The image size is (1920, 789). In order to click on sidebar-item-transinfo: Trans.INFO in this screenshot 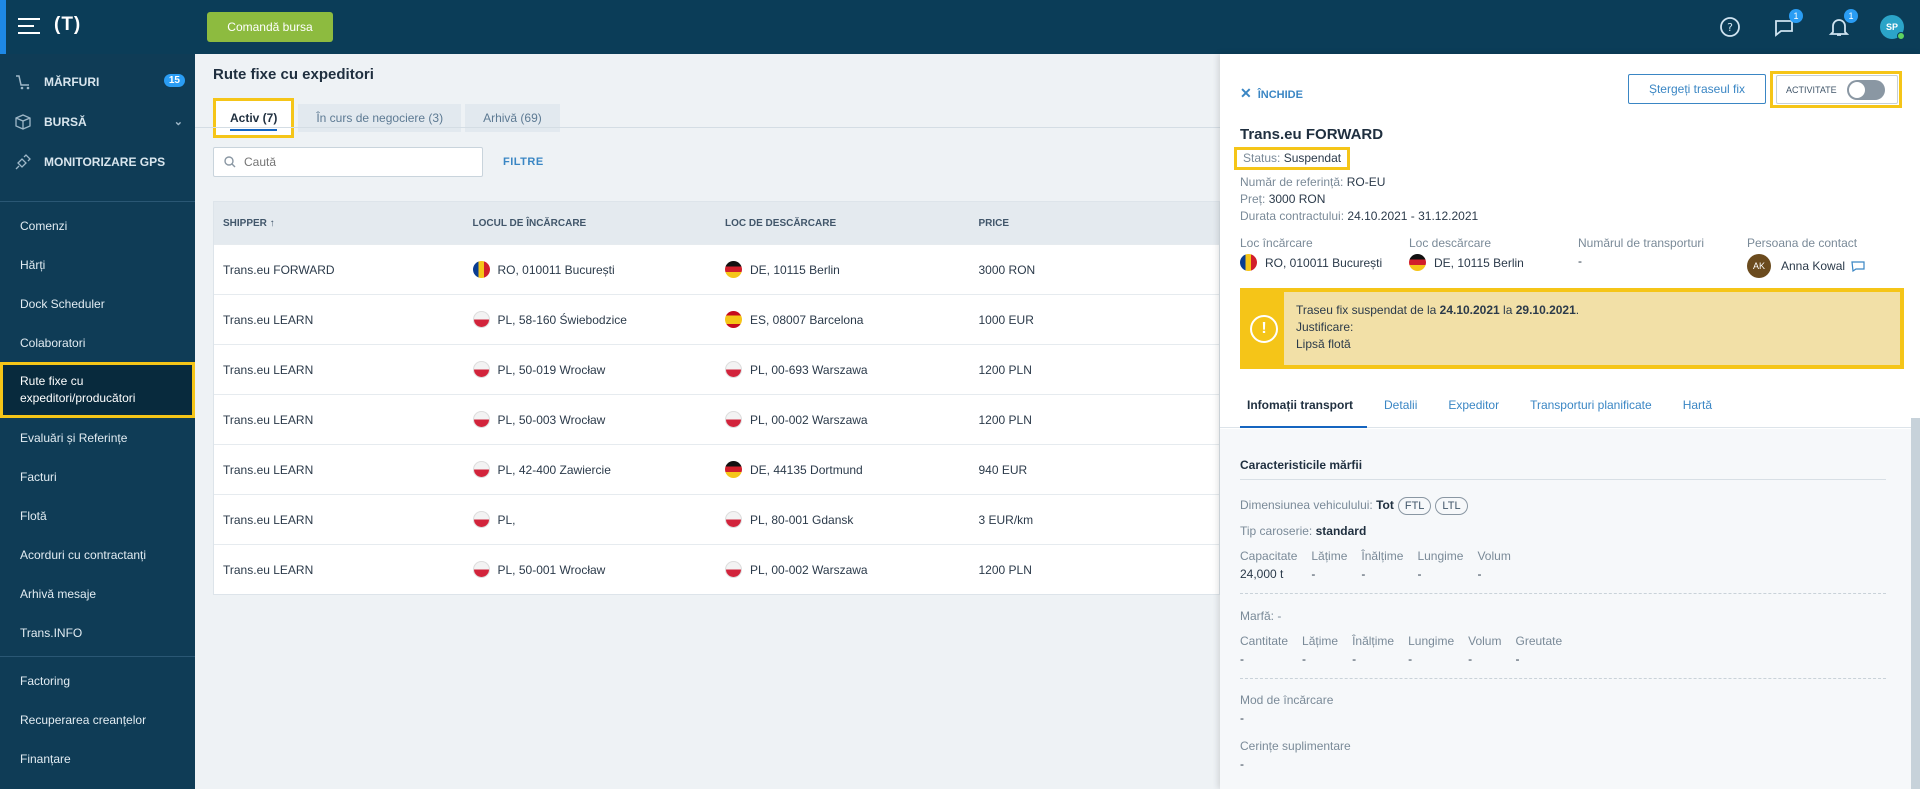, I will do `click(51, 632)`.